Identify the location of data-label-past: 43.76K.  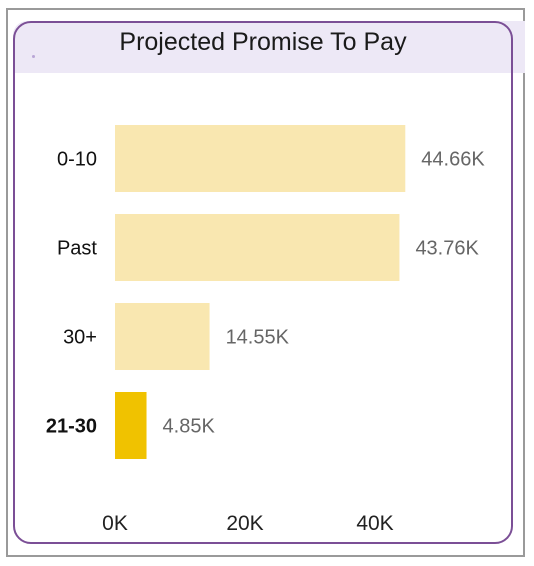
(447, 249).